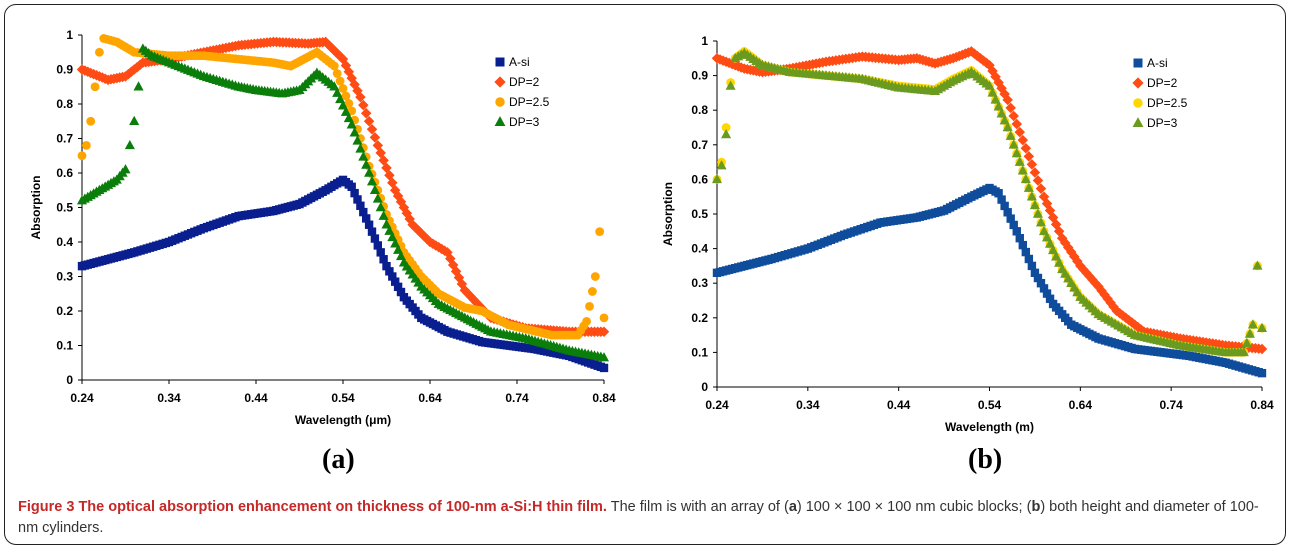  What do you see at coordinates (529, 102) in the screenshot?
I see `legend-entry: DP=2.5` at bounding box center [529, 102].